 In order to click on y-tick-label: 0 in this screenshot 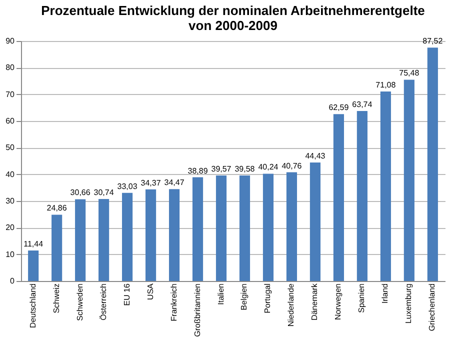, I will do `click(13, 281)`.